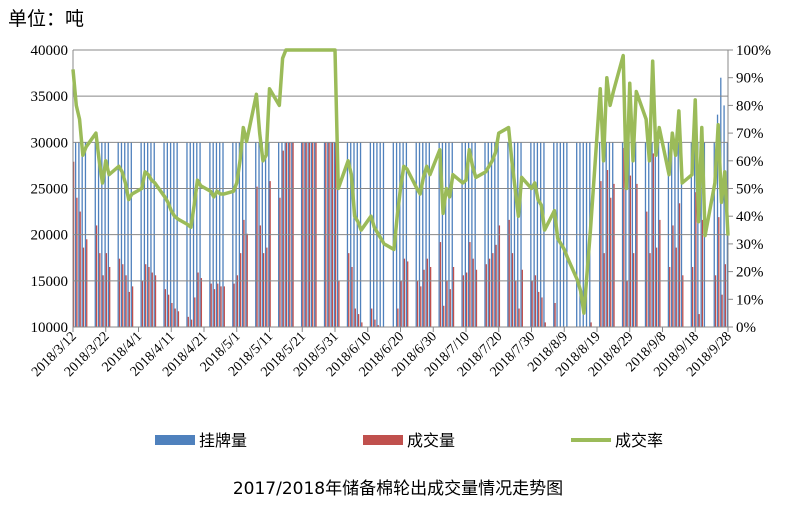 The width and height of the screenshot is (797, 506). Describe the element at coordinates (50, 190) in the screenshot. I see `y-tick-label: 25000` at that location.